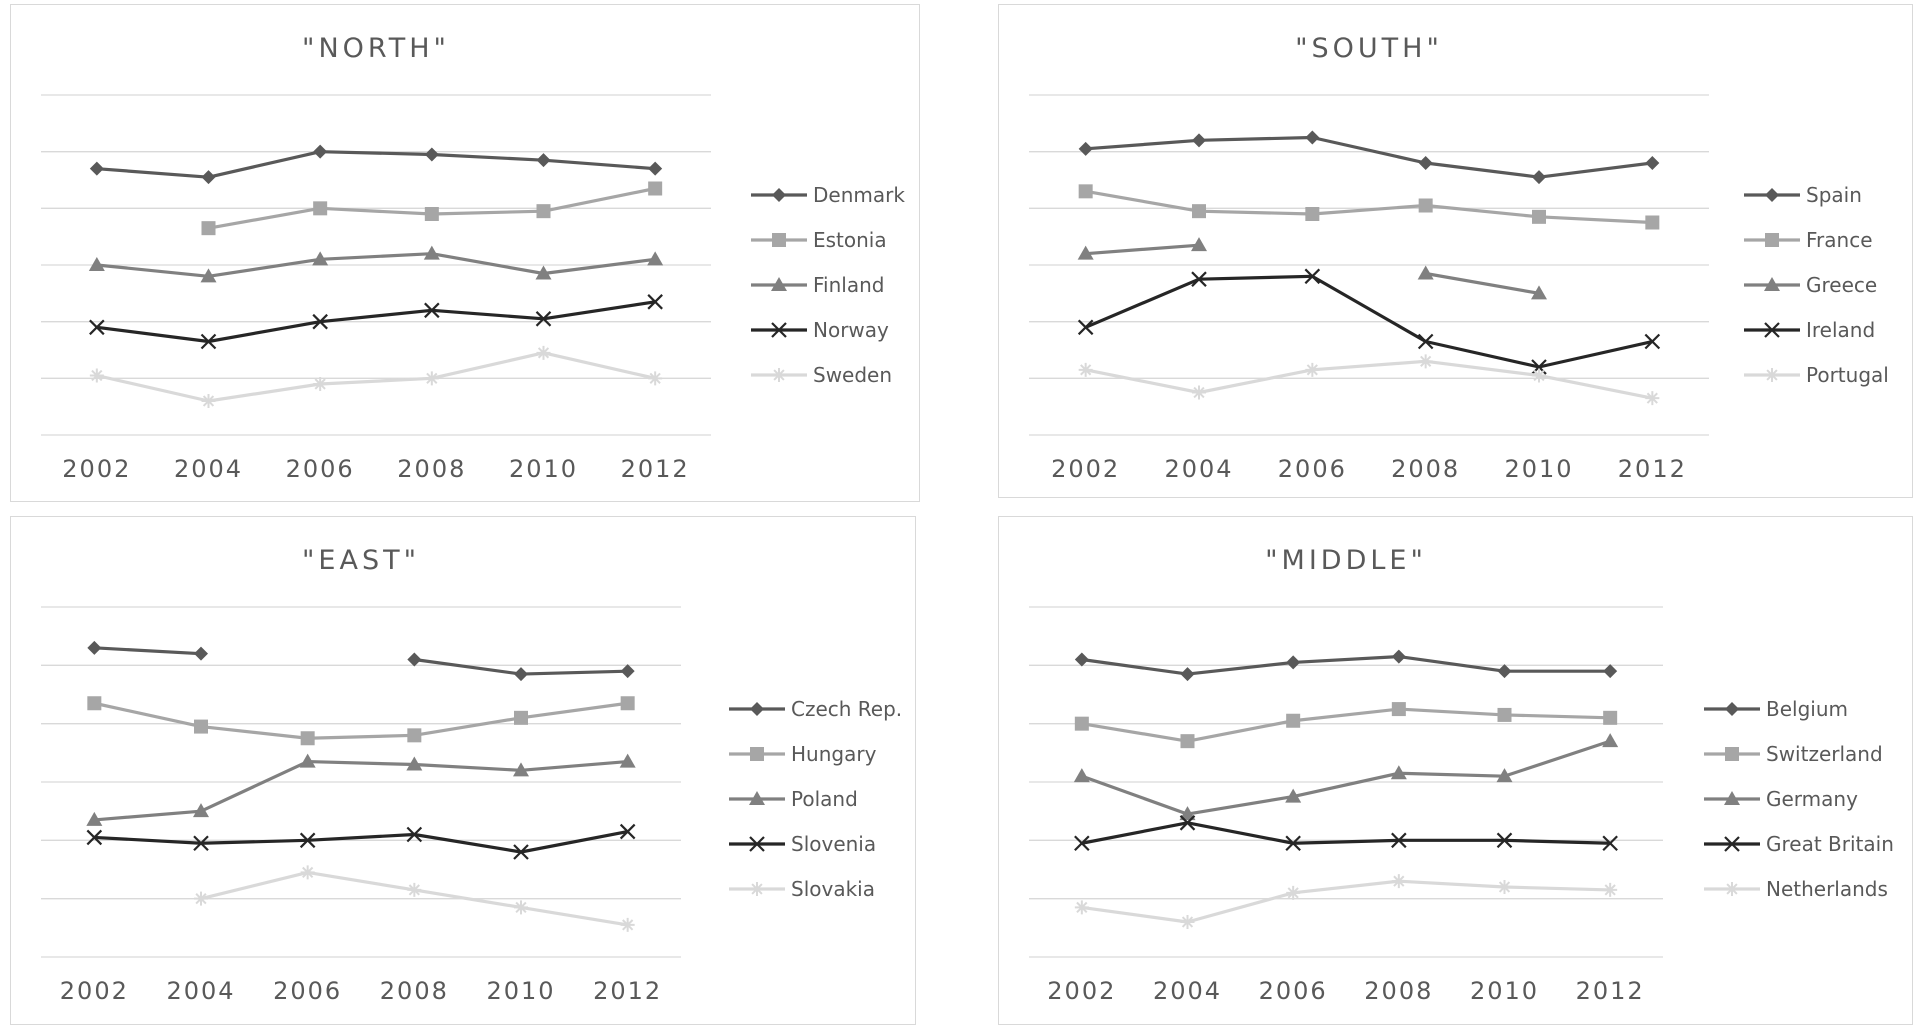 The width and height of the screenshot is (1914, 1025). What do you see at coordinates (1799, 844) in the screenshot?
I see `legend-entry: Great Britain` at bounding box center [1799, 844].